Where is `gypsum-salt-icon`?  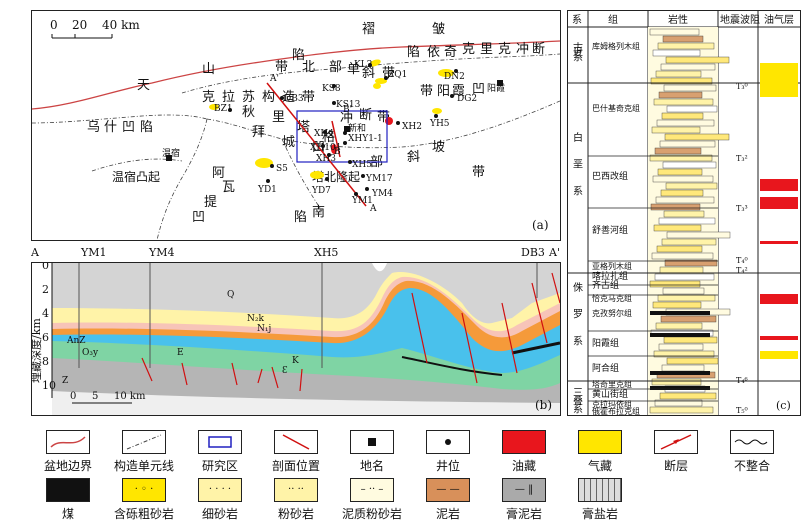 gypsum-salt-icon is located at coordinates (600, 490).